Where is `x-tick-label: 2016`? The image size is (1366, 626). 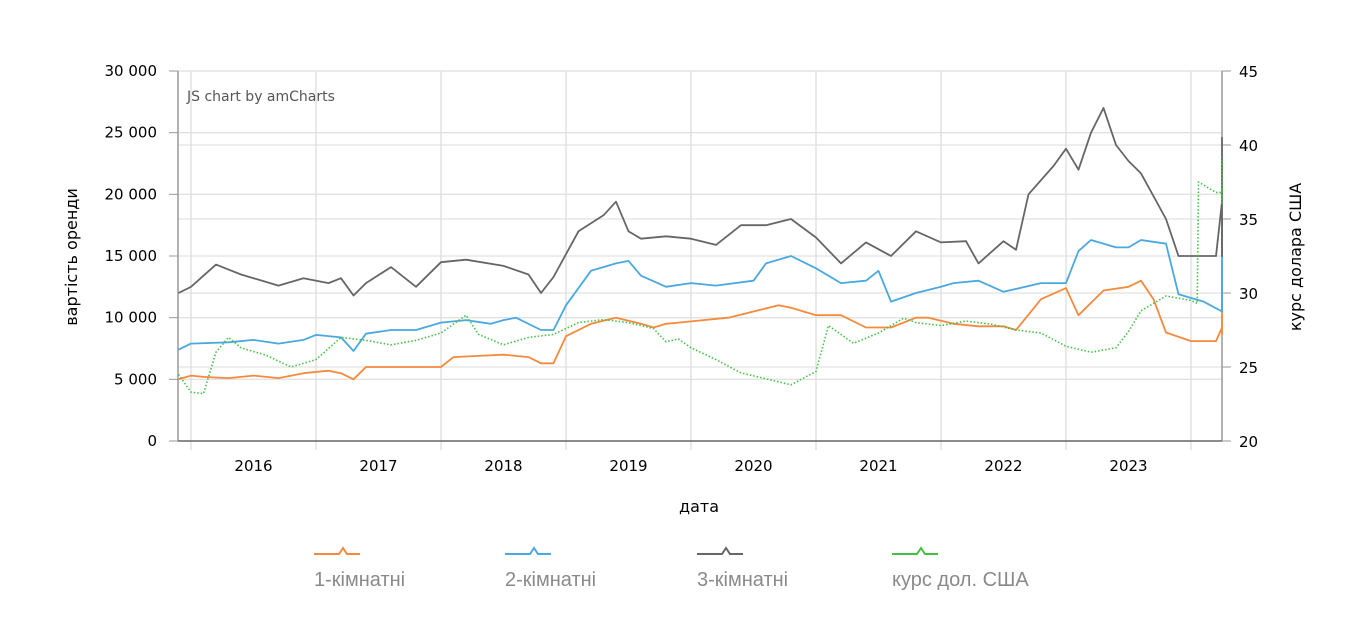 x-tick-label: 2016 is located at coordinates (253, 466).